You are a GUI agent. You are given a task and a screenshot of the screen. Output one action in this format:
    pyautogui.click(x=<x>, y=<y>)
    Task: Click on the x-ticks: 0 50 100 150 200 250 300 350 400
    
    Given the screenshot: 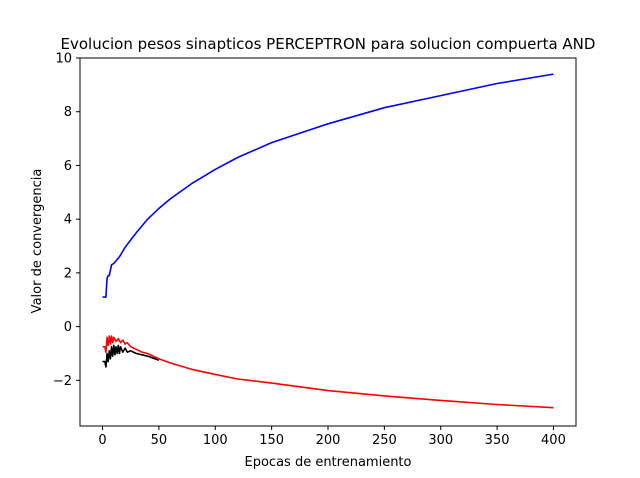 What is the action you would take?
    pyautogui.click(x=332, y=437)
    